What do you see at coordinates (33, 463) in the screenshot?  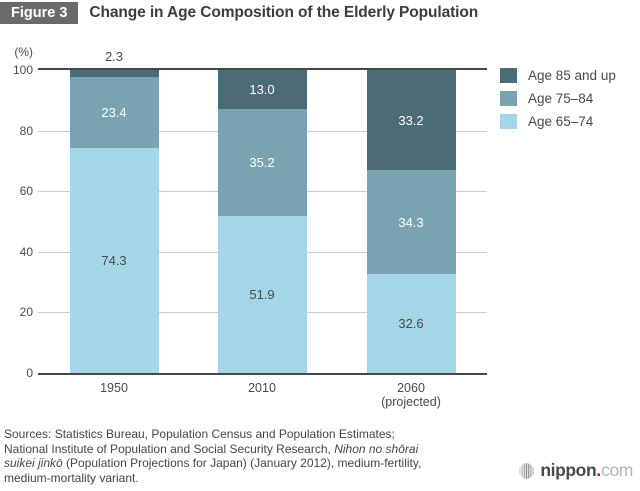 I see `sources-text-italic: suikei jinkō` at bounding box center [33, 463].